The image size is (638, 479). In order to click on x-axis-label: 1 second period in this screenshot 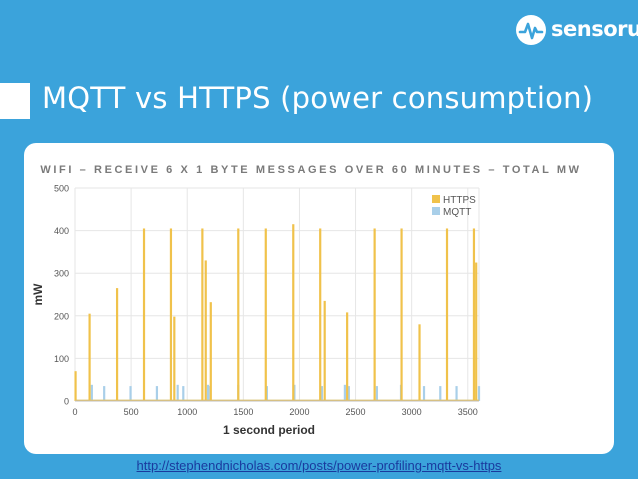, I will do `click(269, 430)`.